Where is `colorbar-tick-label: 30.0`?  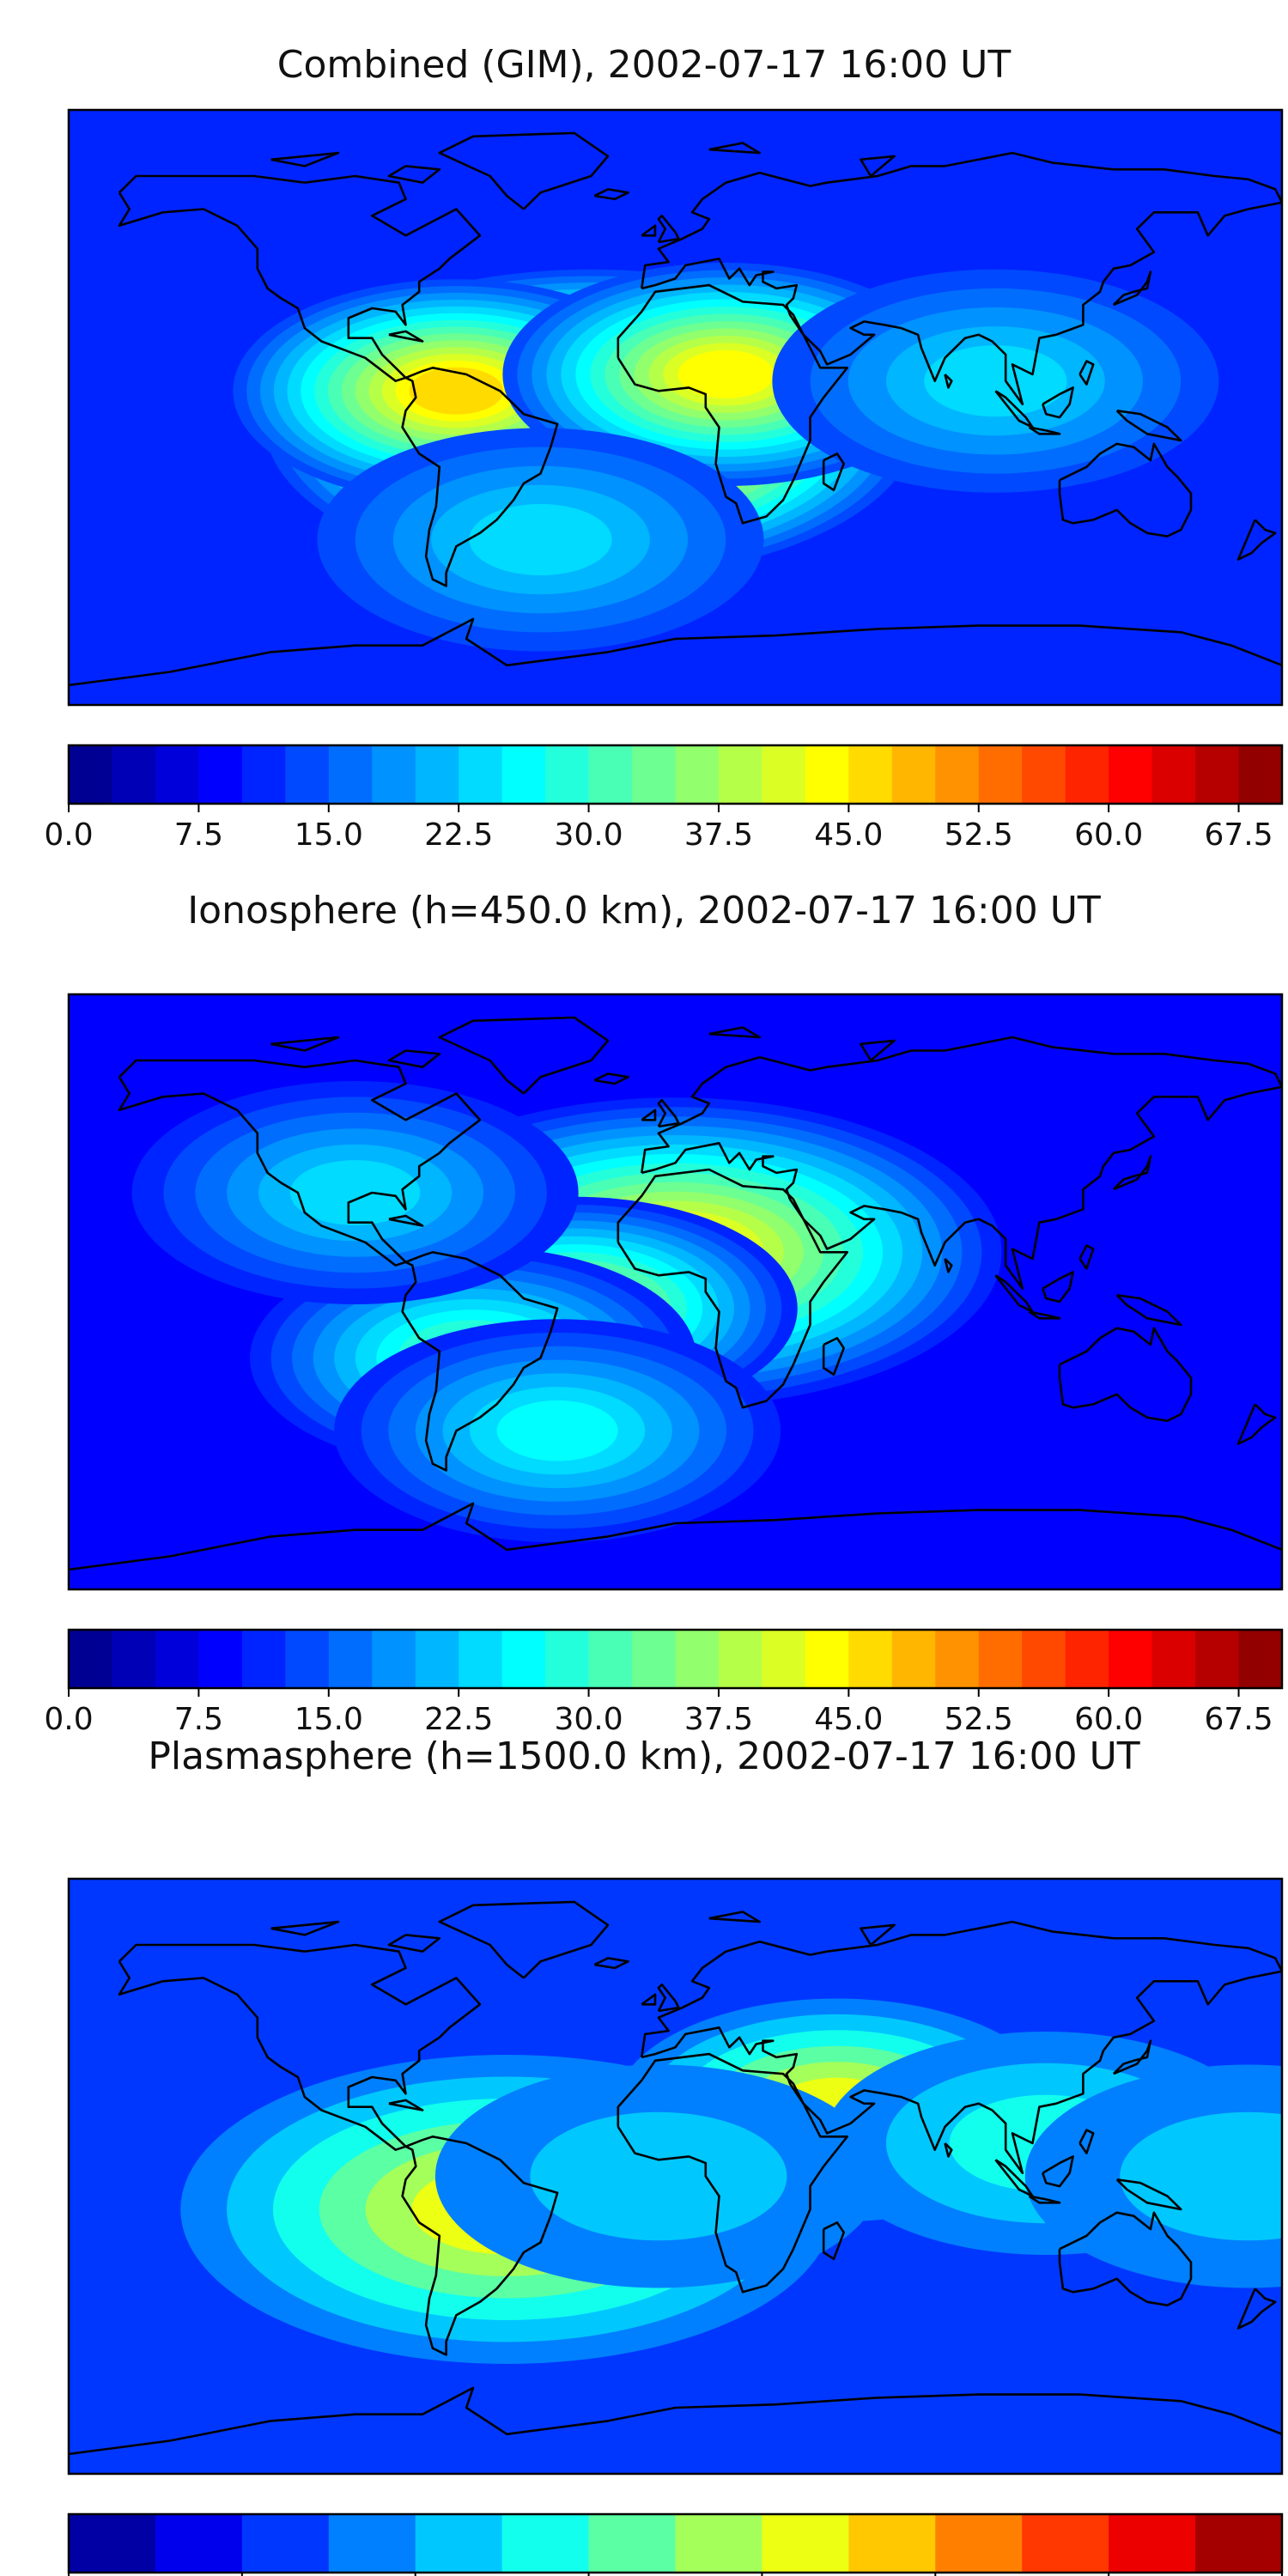
colorbar-tick-label: 30.0 is located at coordinates (588, 835).